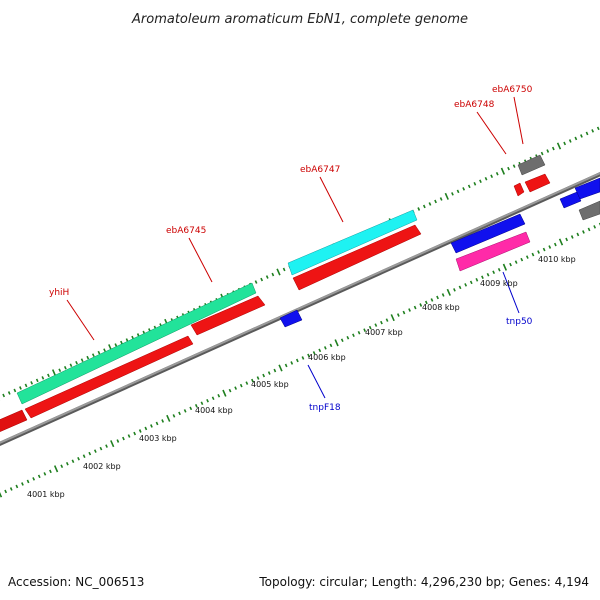 The width and height of the screenshot is (600, 600). What do you see at coordinates (493, 251) in the screenshot?
I see `gene-bar-magenta` at bounding box center [493, 251].